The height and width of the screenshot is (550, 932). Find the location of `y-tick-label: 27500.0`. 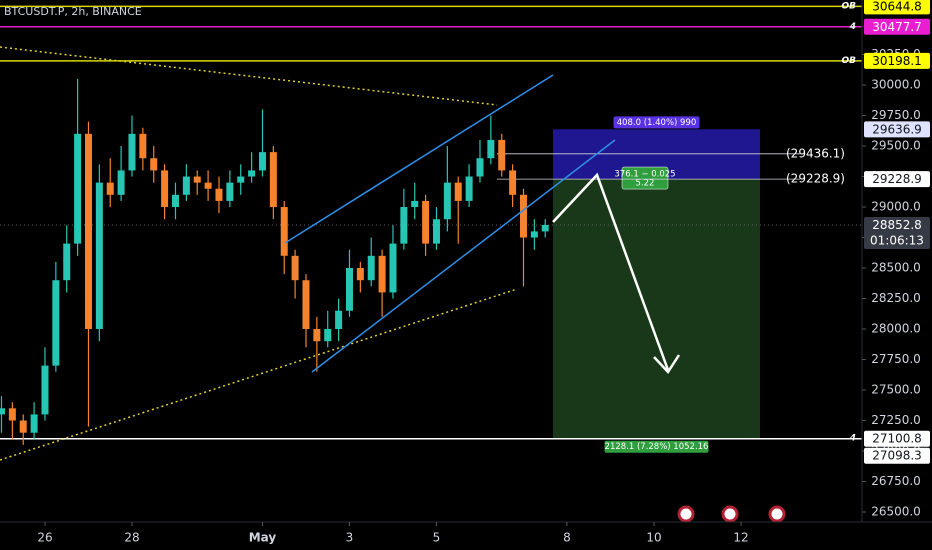

y-tick-label: 27500.0 is located at coordinates (896, 390).